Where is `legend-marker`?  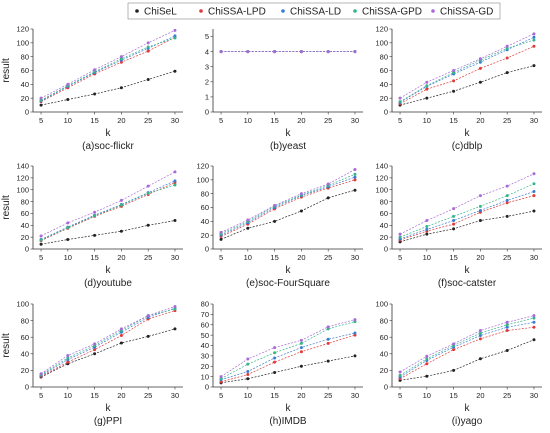
legend-marker is located at coordinates (137, 11).